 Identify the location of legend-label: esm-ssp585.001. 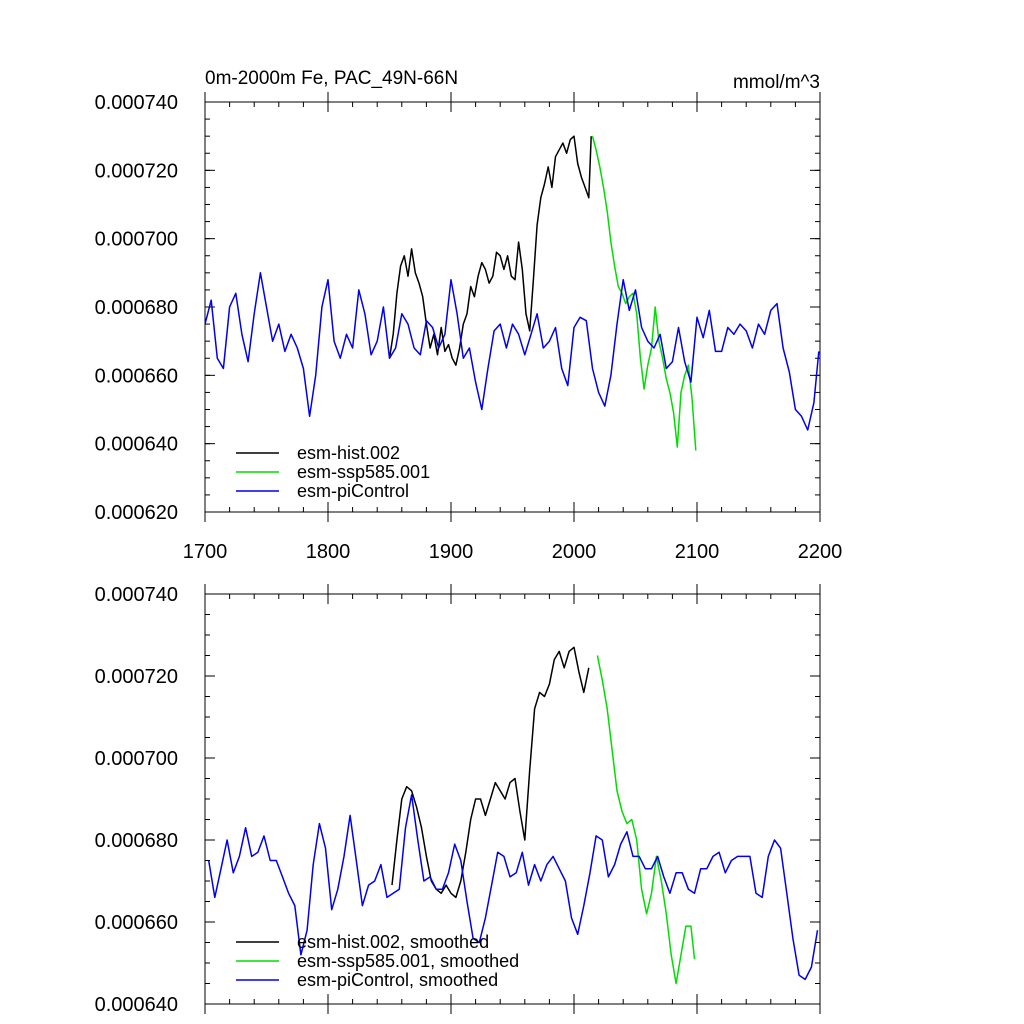
(363, 472).